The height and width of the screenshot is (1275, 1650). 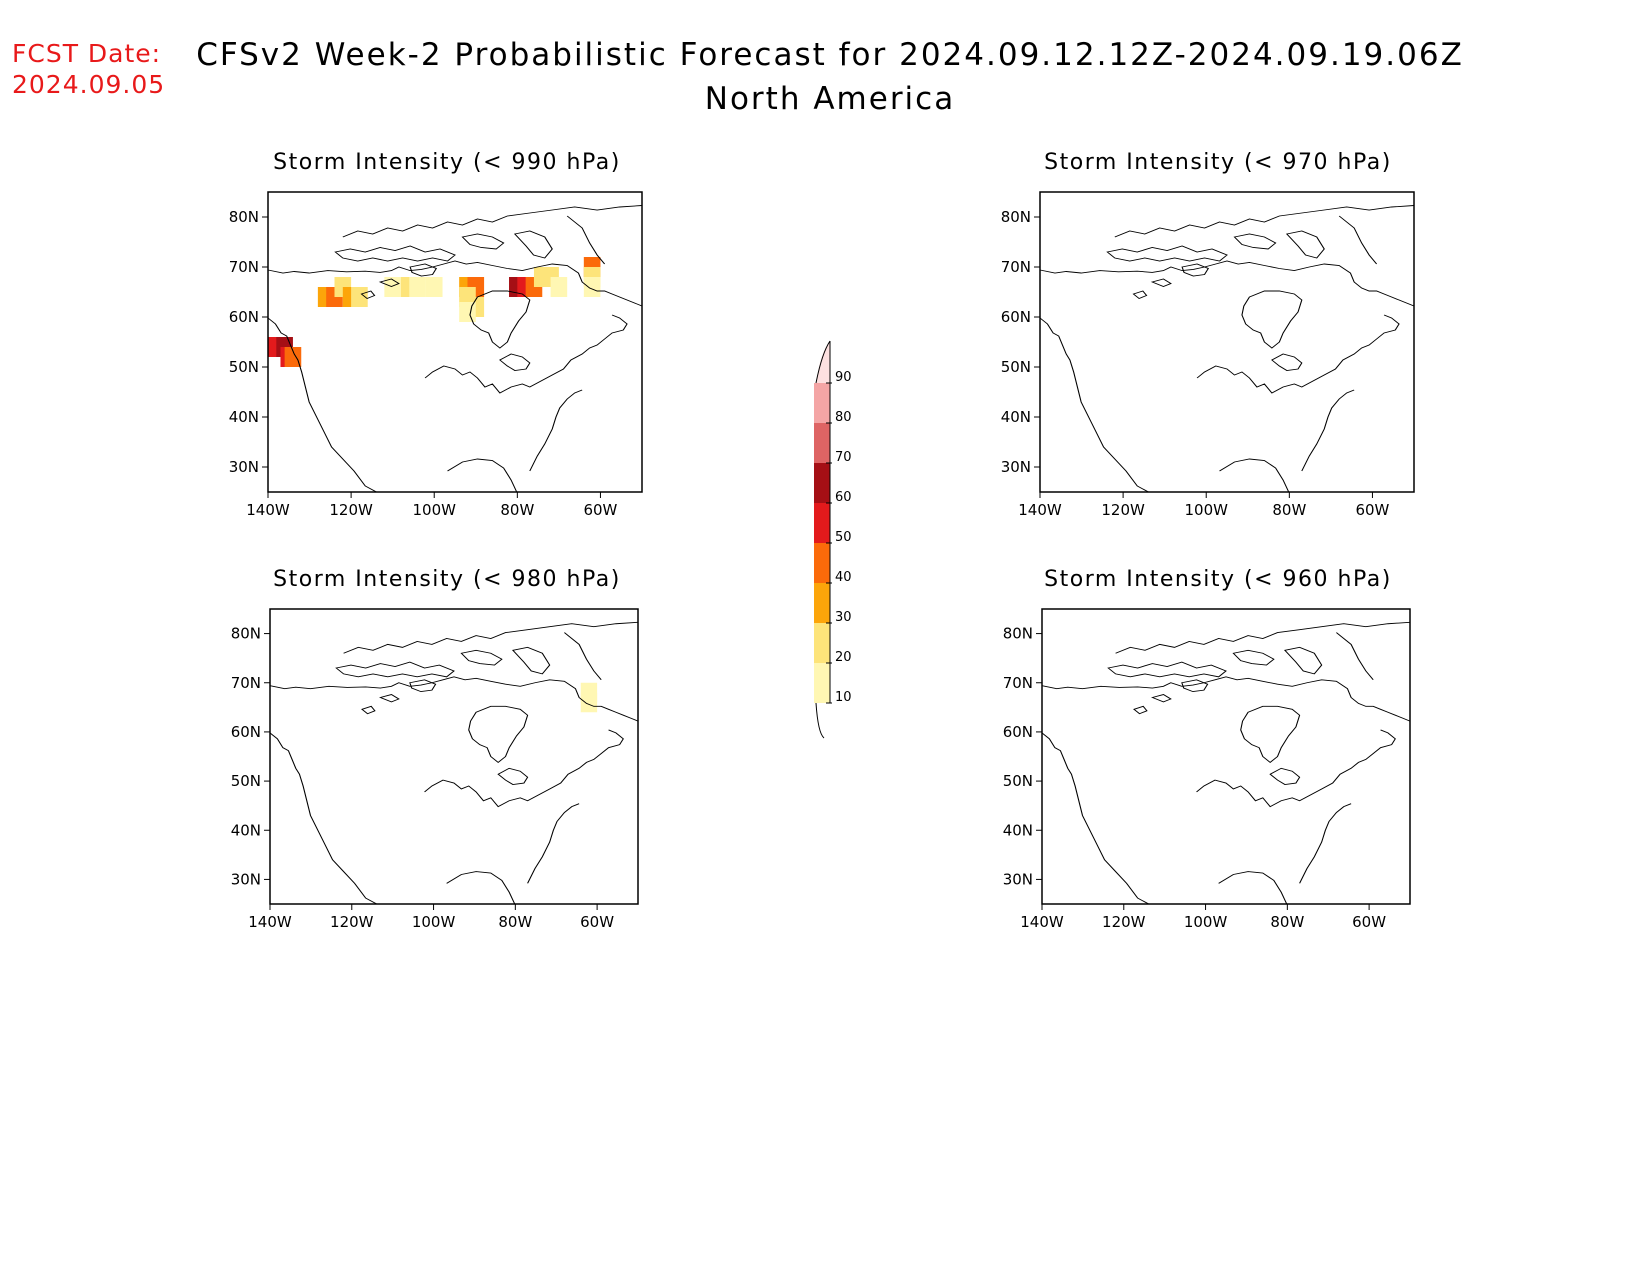 What do you see at coordinates (843, 497) in the screenshot?
I see `colorbar-label: 60` at bounding box center [843, 497].